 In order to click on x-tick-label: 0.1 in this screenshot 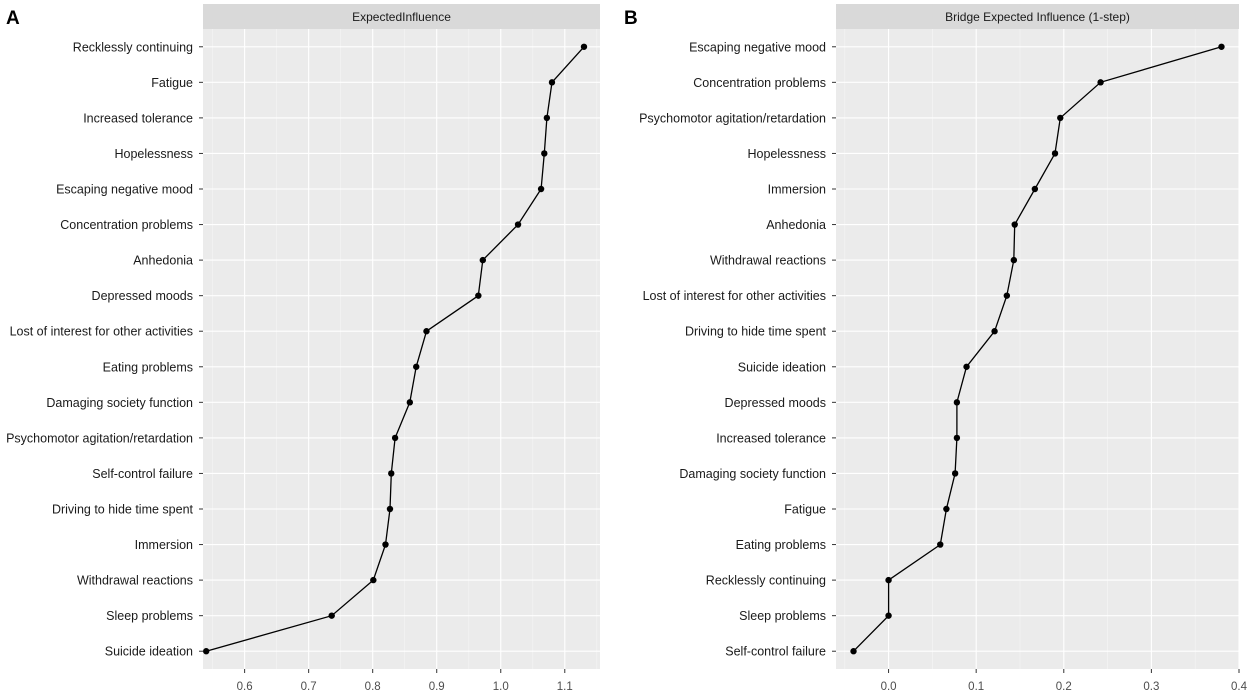, I will do `click(976, 687)`.